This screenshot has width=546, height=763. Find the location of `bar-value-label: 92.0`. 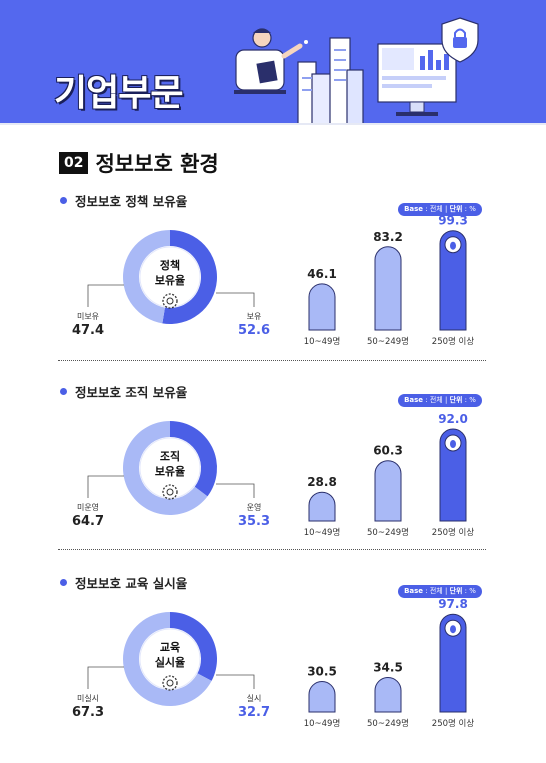

bar-value-label: 92.0 is located at coordinates (453, 419).